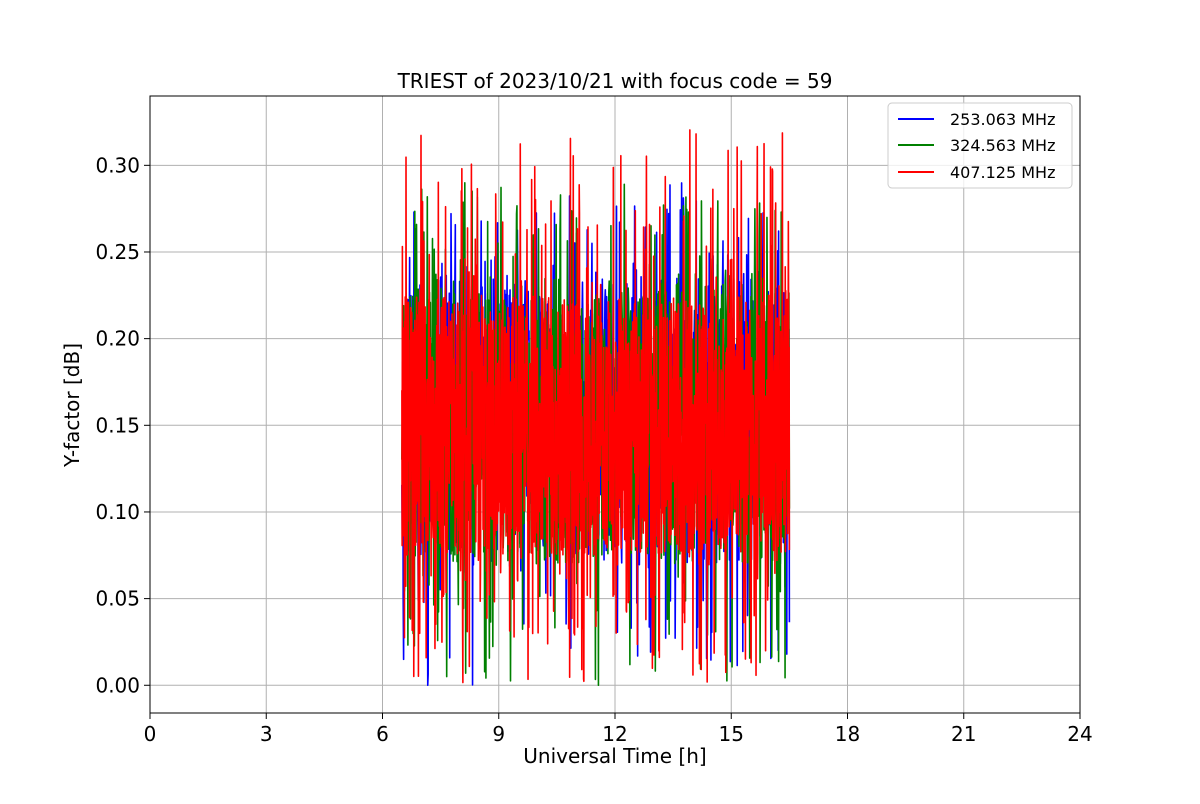 This screenshot has width=1200, height=804. I want to click on legend-entry-407-mhz: 407.125 MHz, so click(976, 172).